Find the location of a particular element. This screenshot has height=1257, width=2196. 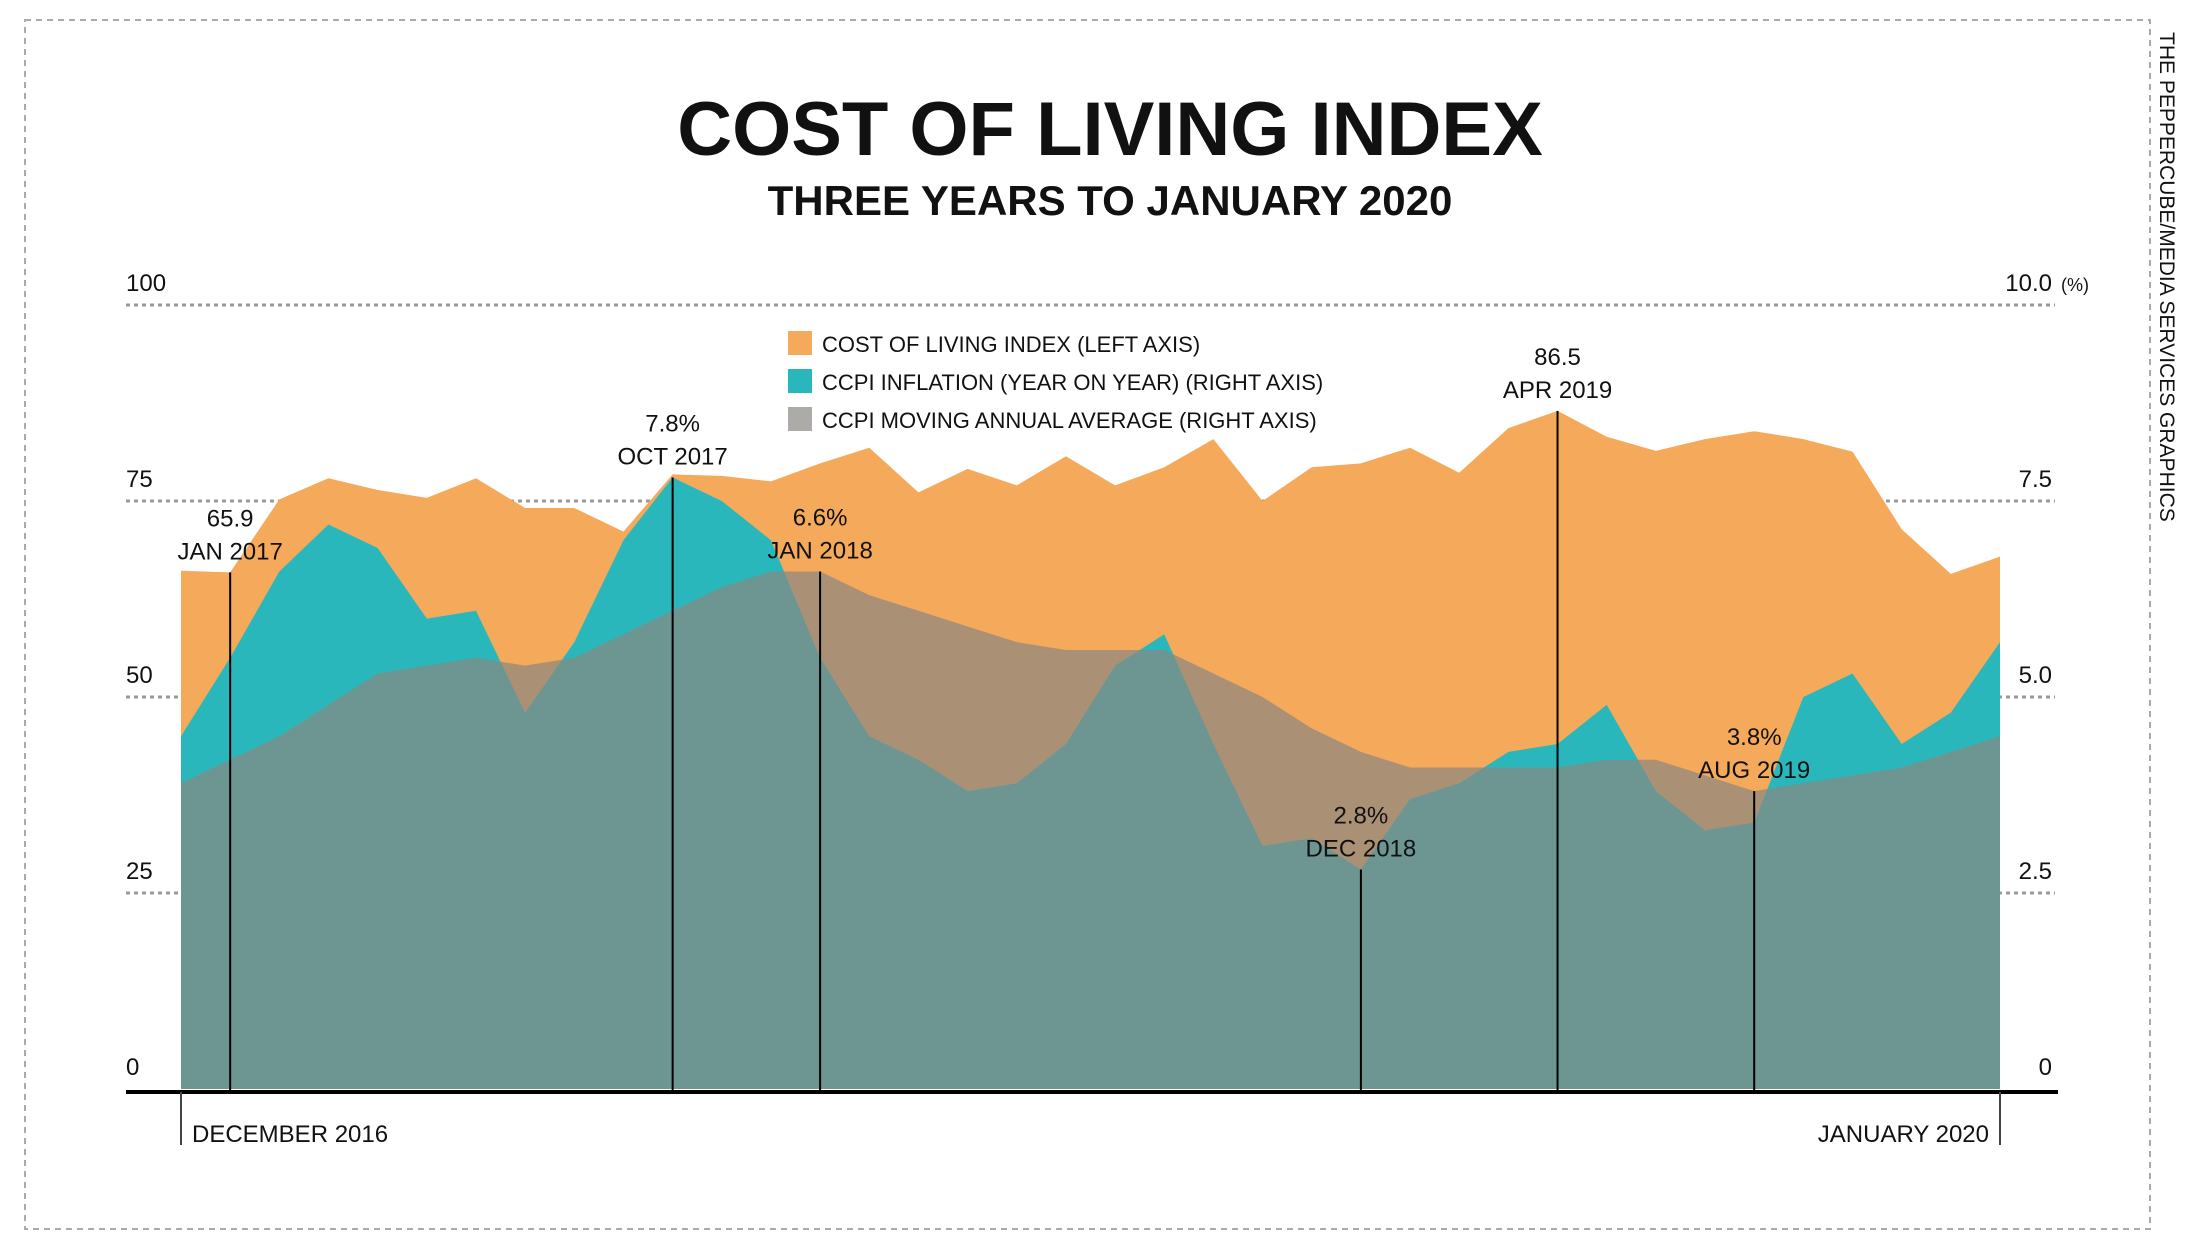

y2-tick-label: 0 is located at coordinates (2045, 1067).